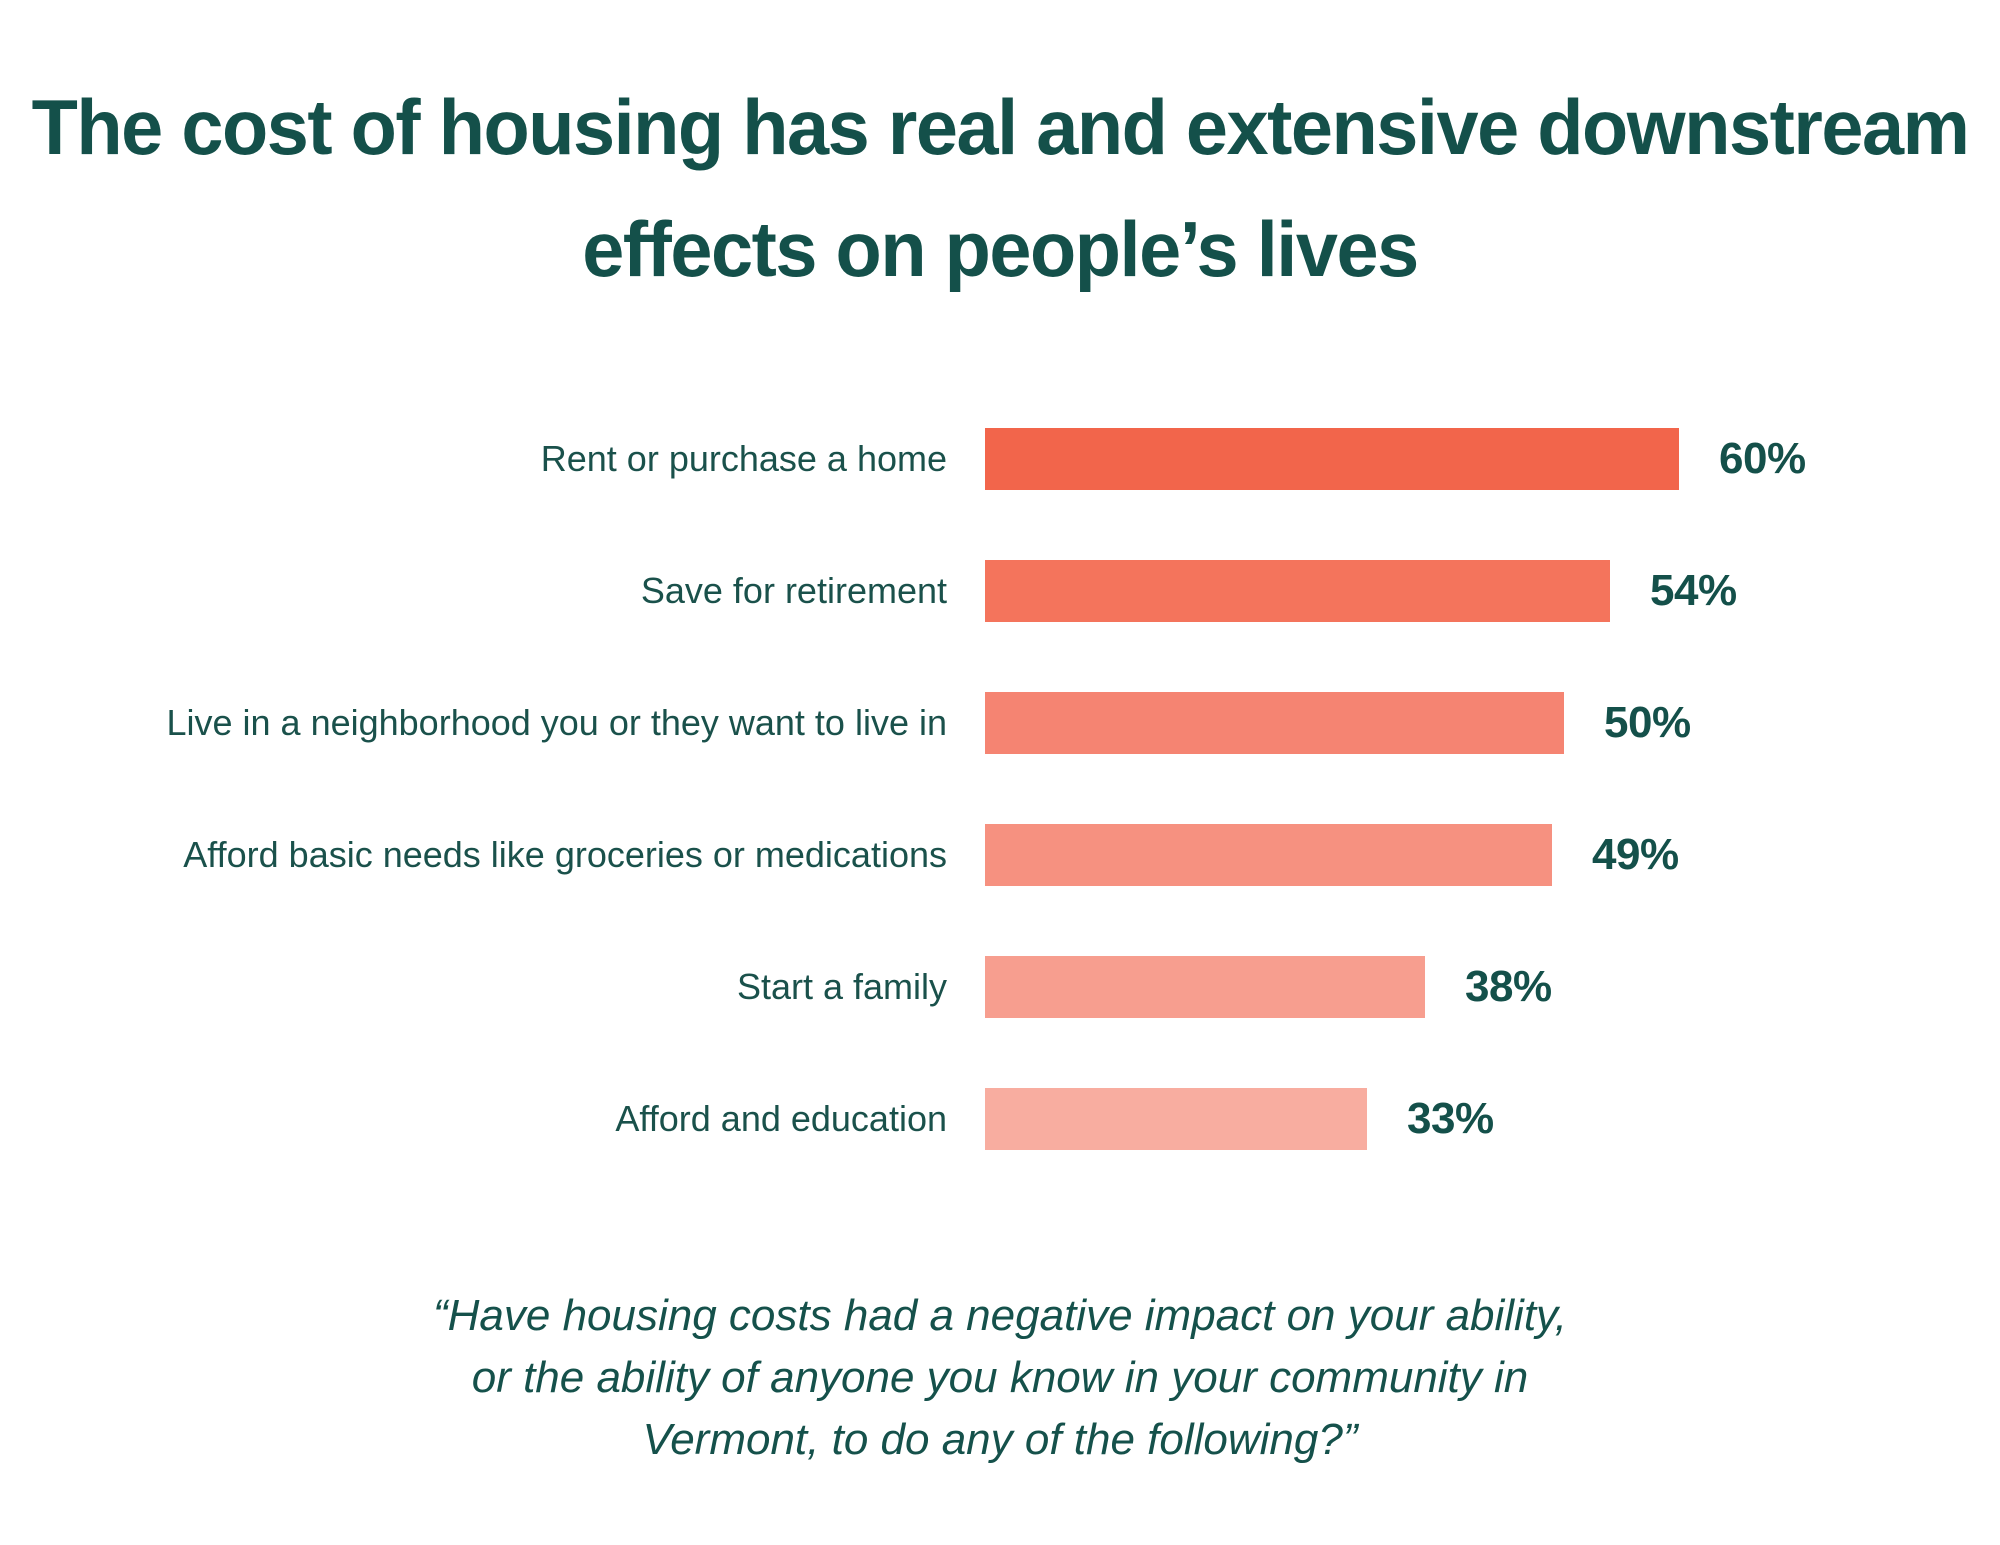 Image resolution: width=2000 pixels, height=1545 pixels. I want to click on chart-row: Rent or purchase a home 60%, so click(1000, 459).